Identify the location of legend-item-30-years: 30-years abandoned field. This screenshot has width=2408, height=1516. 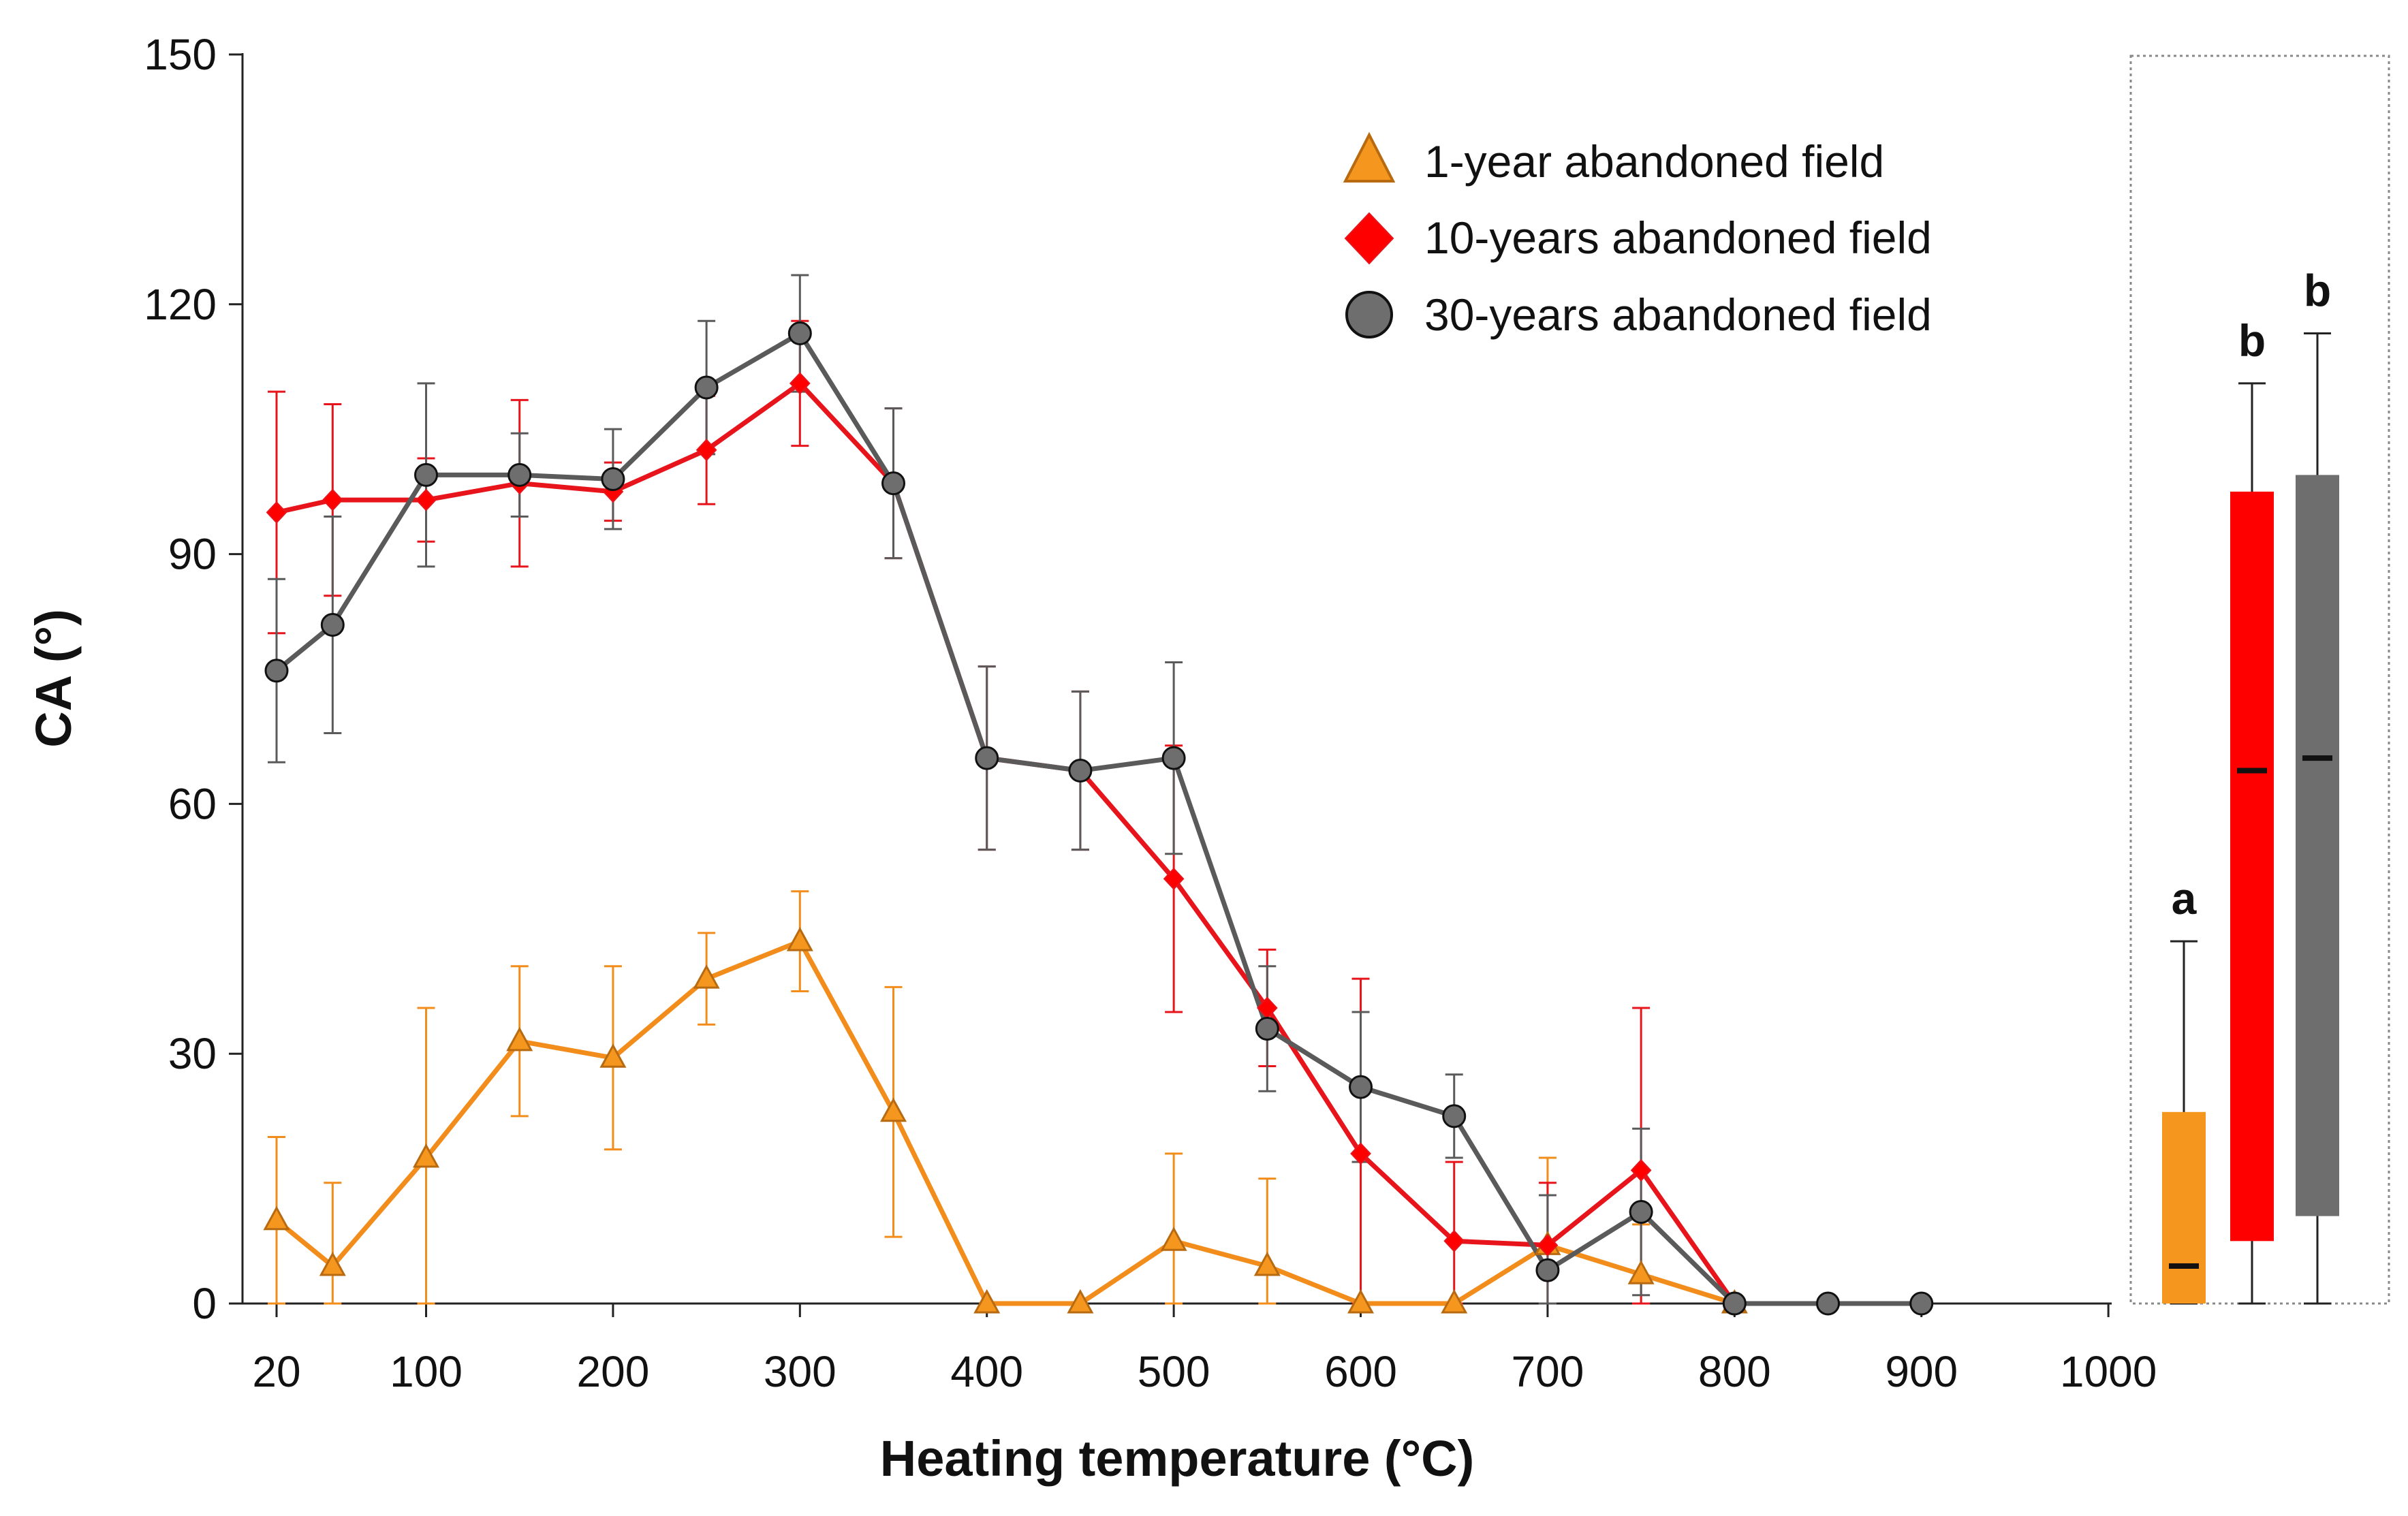
(1638, 314).